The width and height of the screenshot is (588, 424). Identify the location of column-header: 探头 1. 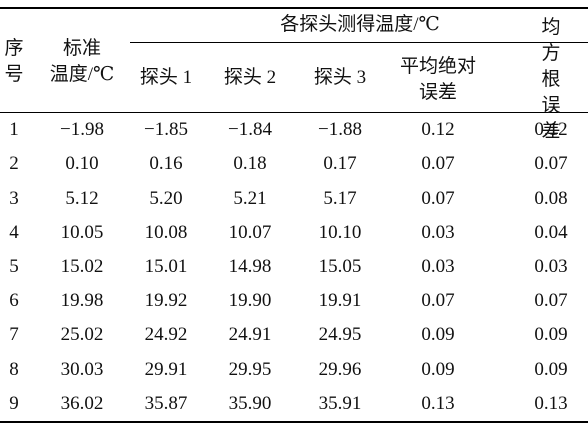
(166, 77).